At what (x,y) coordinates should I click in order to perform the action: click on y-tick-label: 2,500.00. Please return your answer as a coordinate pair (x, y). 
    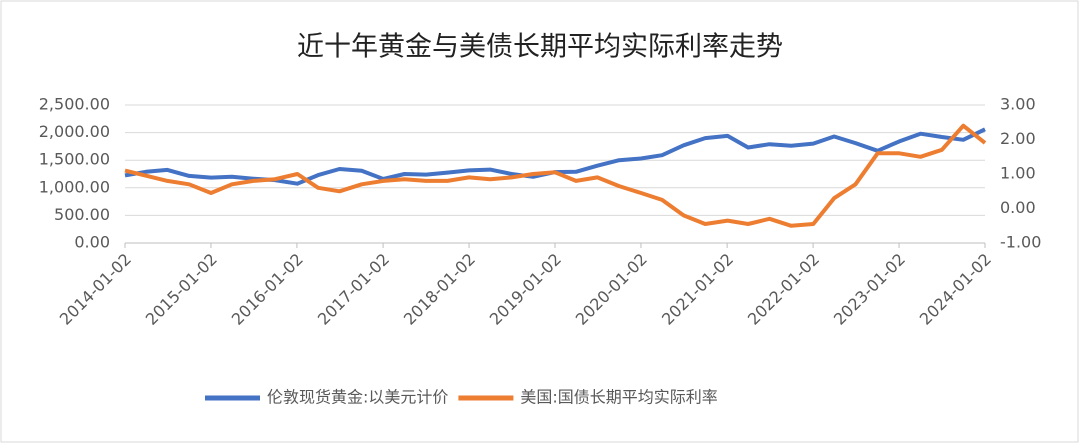
    Looking at the image, I should click on (74, 104).